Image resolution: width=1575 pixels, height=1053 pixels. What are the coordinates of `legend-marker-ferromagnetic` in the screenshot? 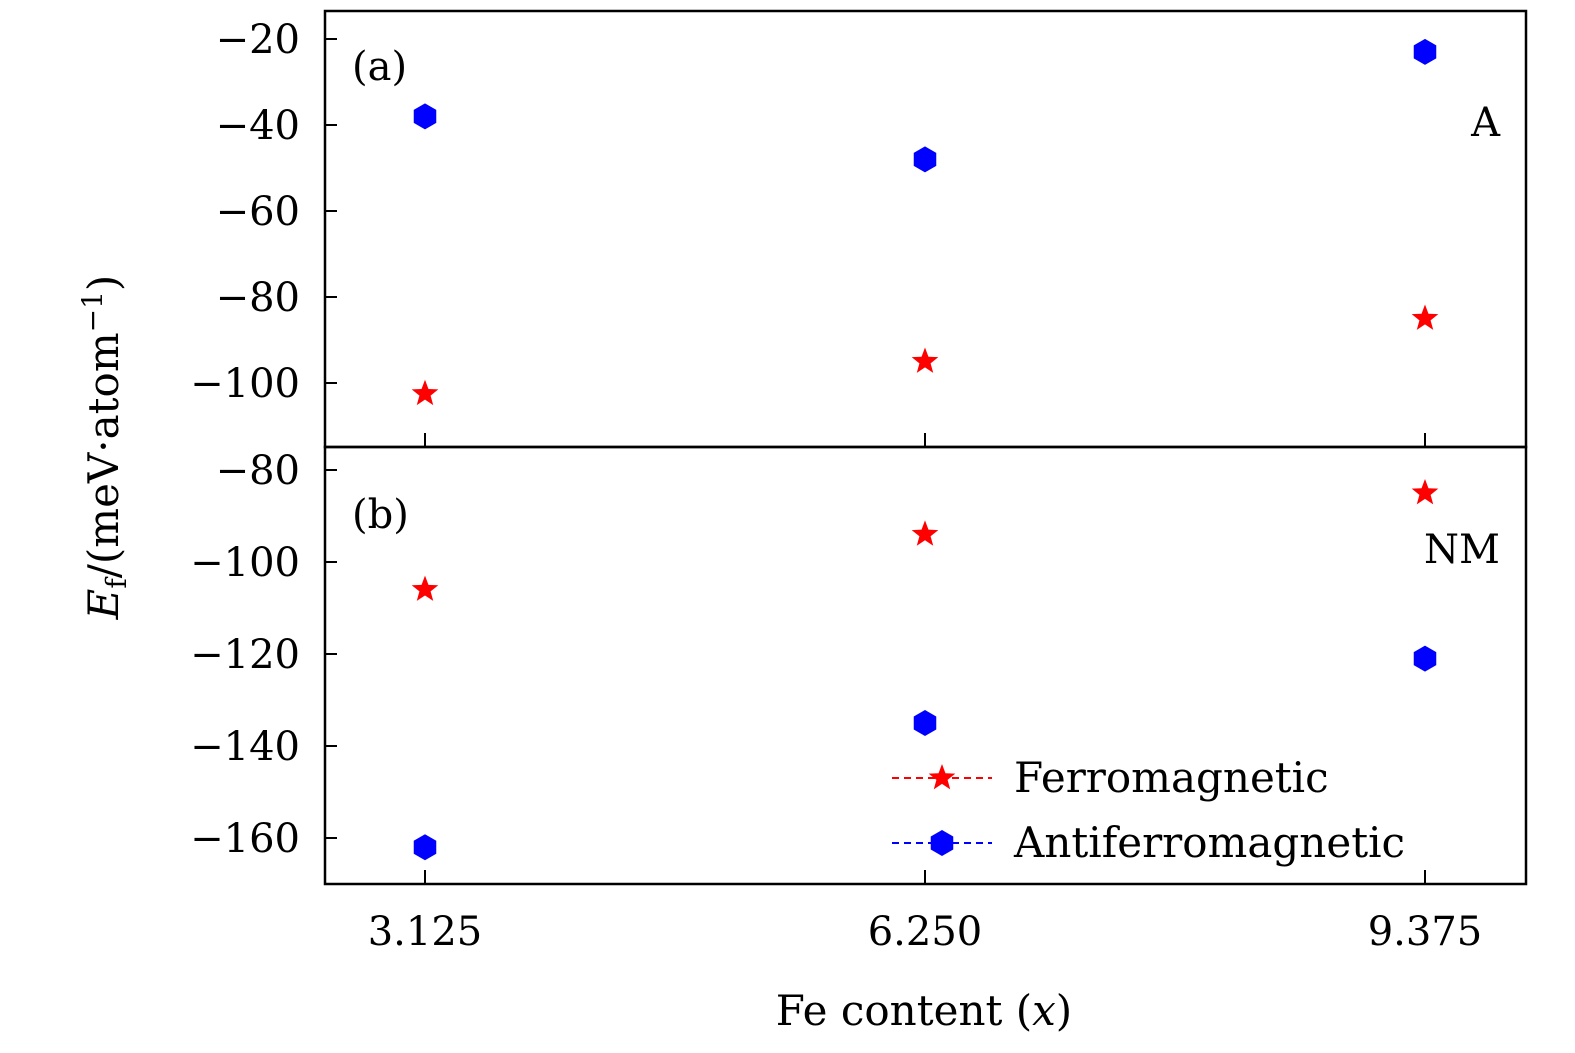 It's located at (942, 777).